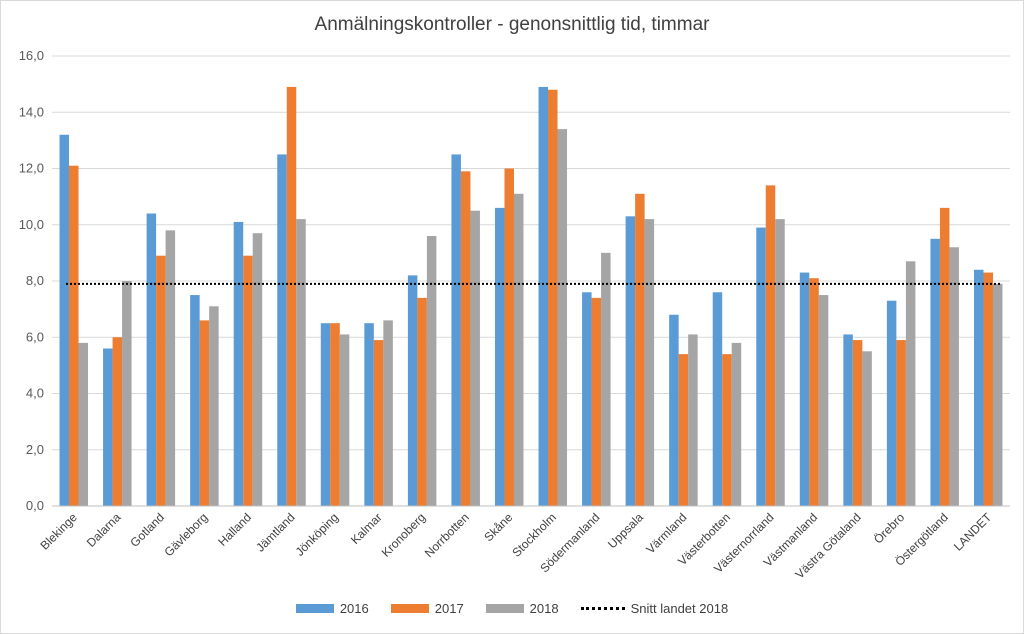 This screenshot has width=1024, height=634. What do you see at coordinates (543, 296) in the screenshot?
I see `bar-2016-Stockholm` at bounding box center [543, 296].